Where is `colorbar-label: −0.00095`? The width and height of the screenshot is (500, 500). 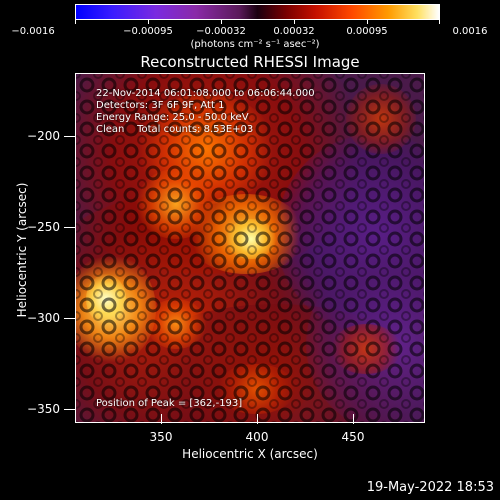 colorbar-label: −0.00095 is located at coordinates (148, 31).